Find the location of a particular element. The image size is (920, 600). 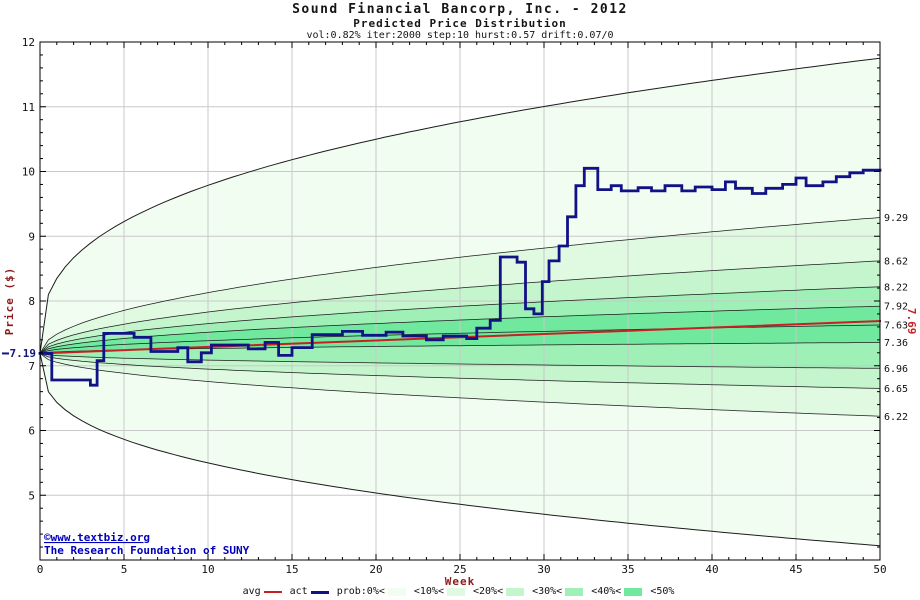

x-tick-label: 10 is located at coordinates (207, 569).